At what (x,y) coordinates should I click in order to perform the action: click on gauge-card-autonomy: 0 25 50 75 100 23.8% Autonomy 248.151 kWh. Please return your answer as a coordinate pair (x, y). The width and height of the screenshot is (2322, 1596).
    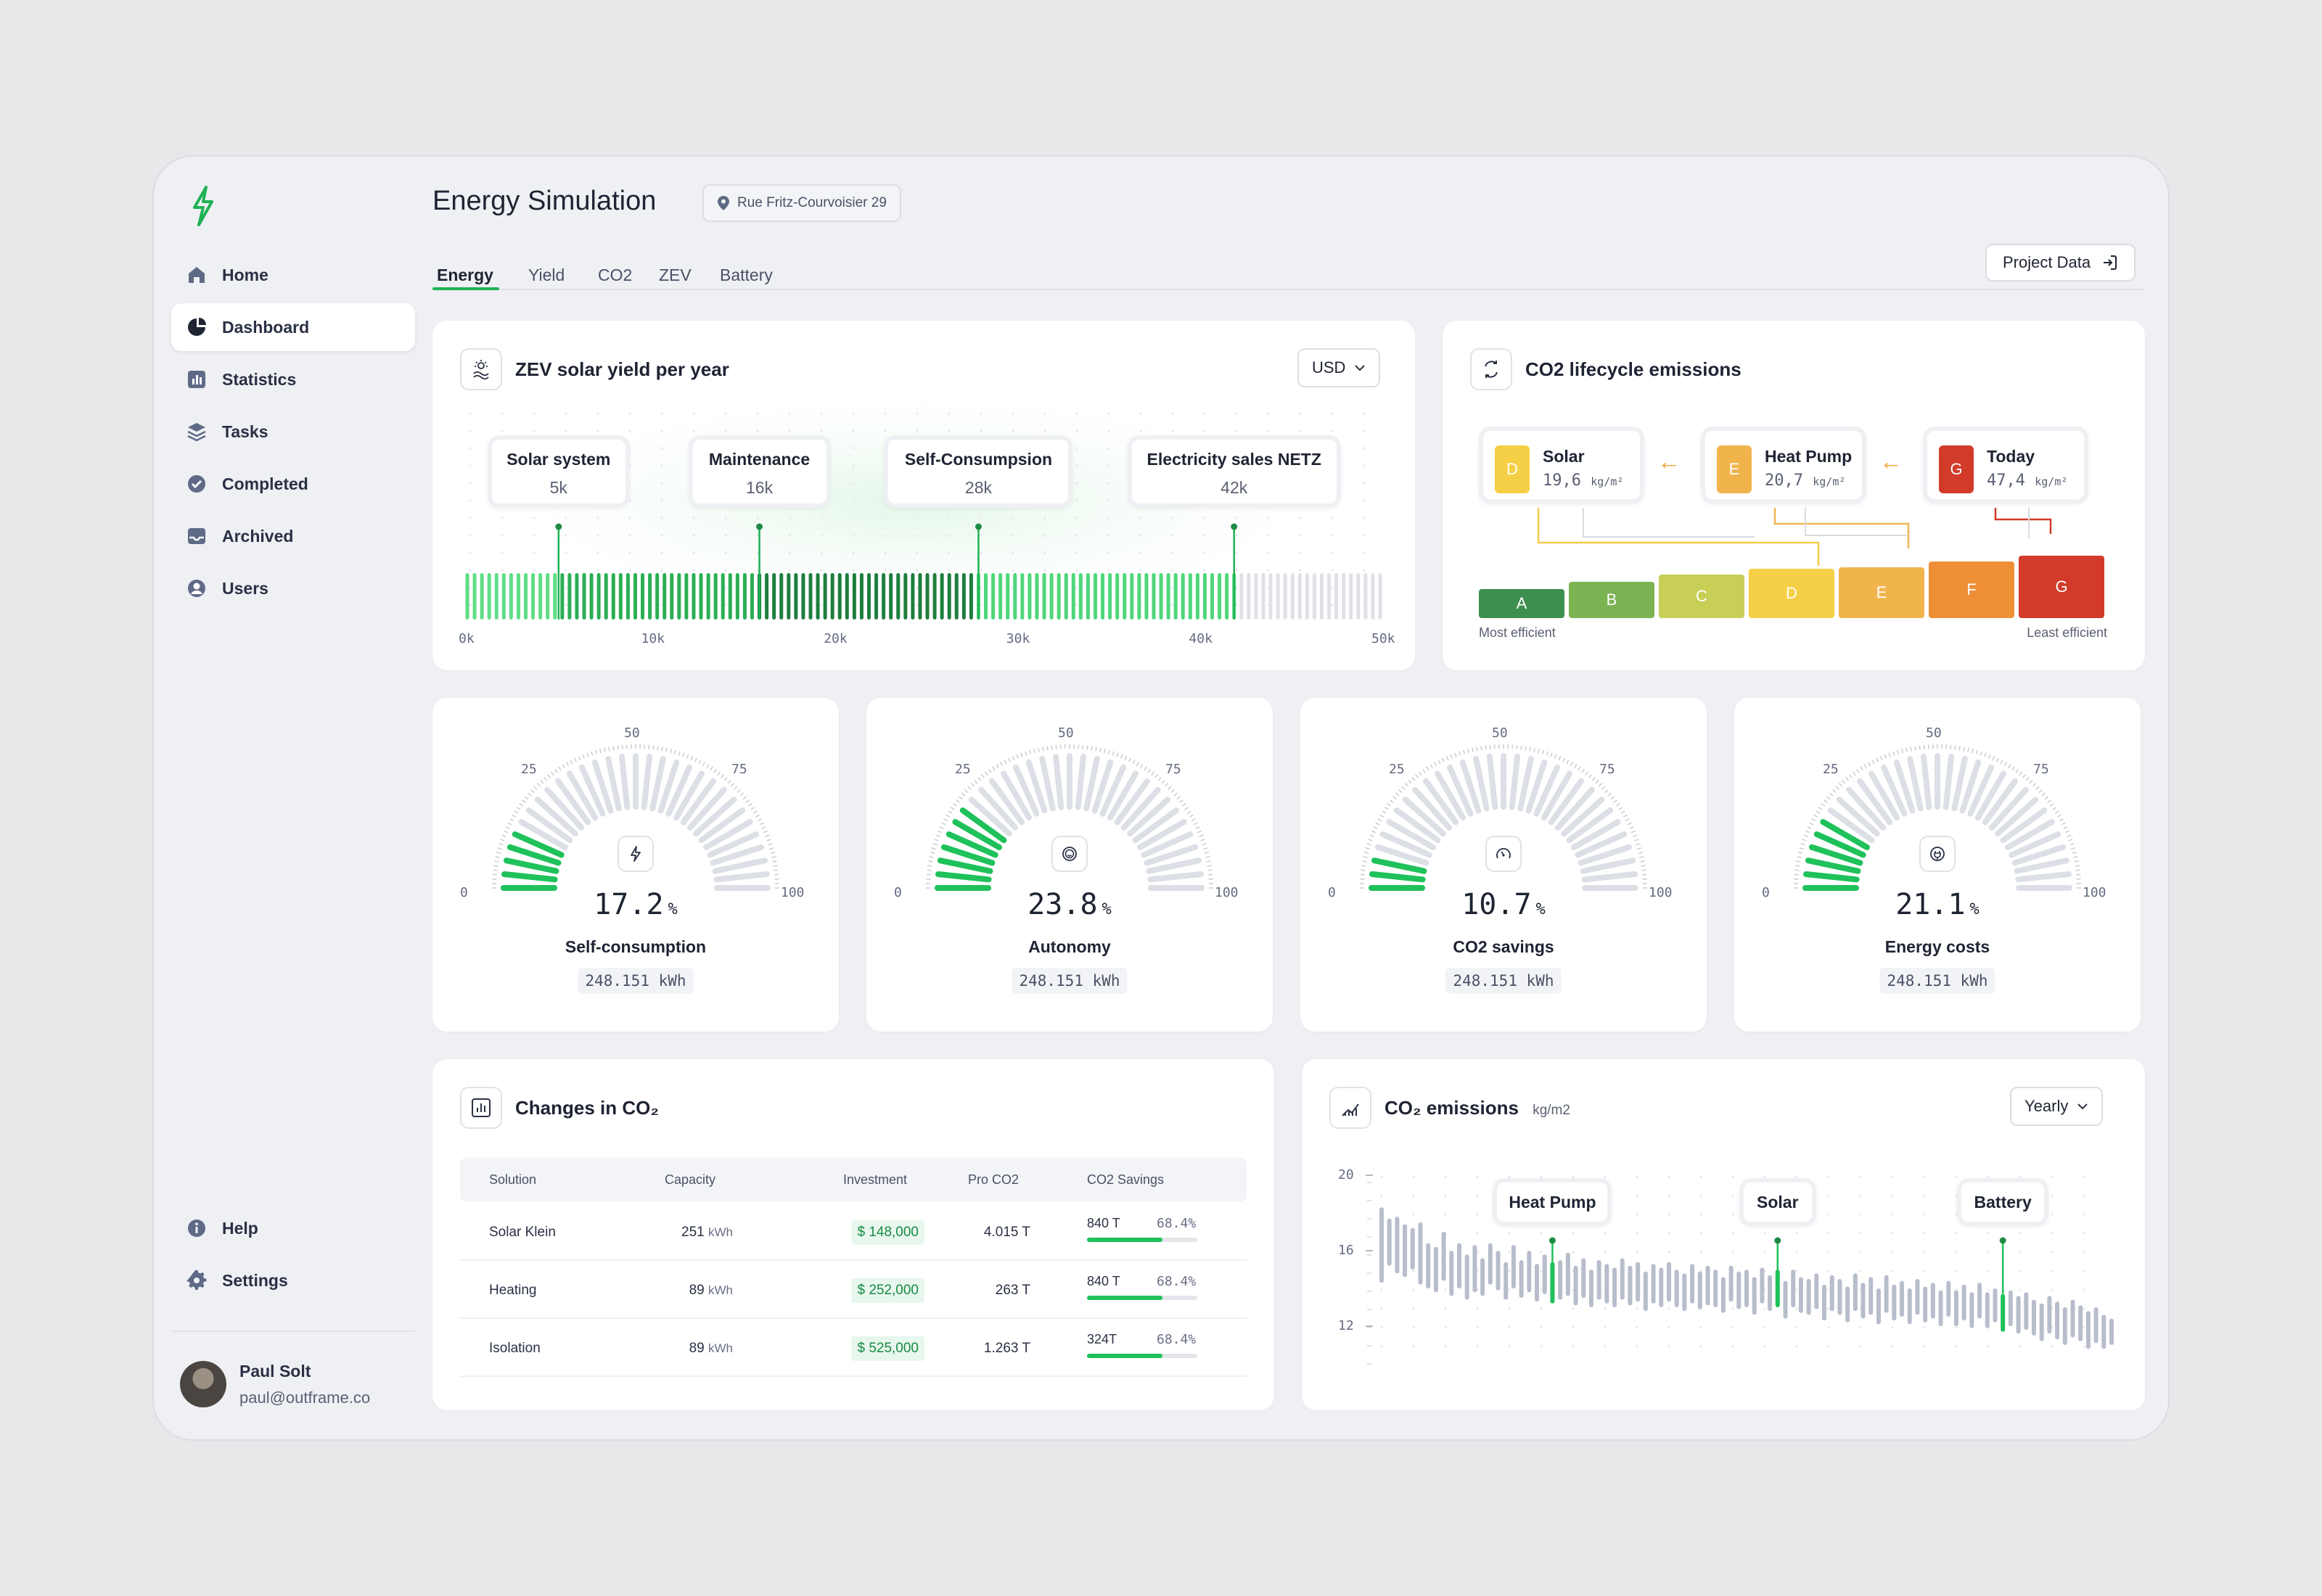
    Looking at the image, I should click on (1069, 865).